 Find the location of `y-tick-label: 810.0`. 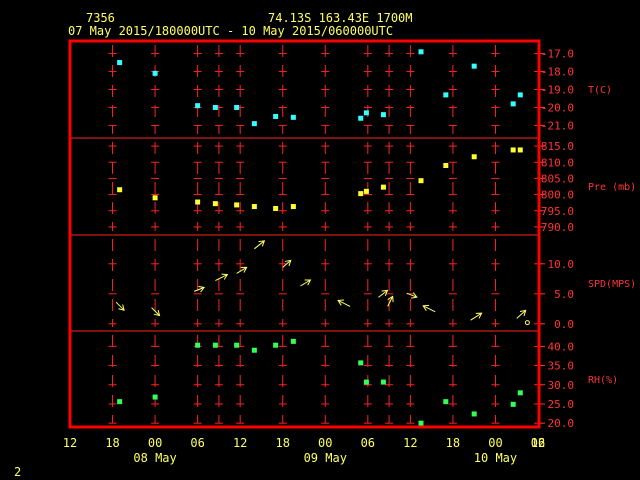

y-tick-label: 810.0 is located at coordinates (557, 162).